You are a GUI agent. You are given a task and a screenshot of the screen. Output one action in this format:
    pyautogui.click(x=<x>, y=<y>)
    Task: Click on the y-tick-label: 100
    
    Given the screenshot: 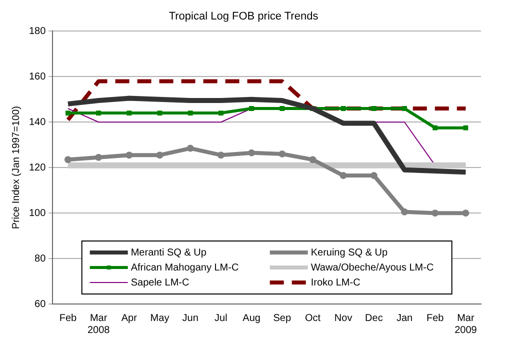 What is the action you would take?
    pyautogui.click(x=37, y=213)
    